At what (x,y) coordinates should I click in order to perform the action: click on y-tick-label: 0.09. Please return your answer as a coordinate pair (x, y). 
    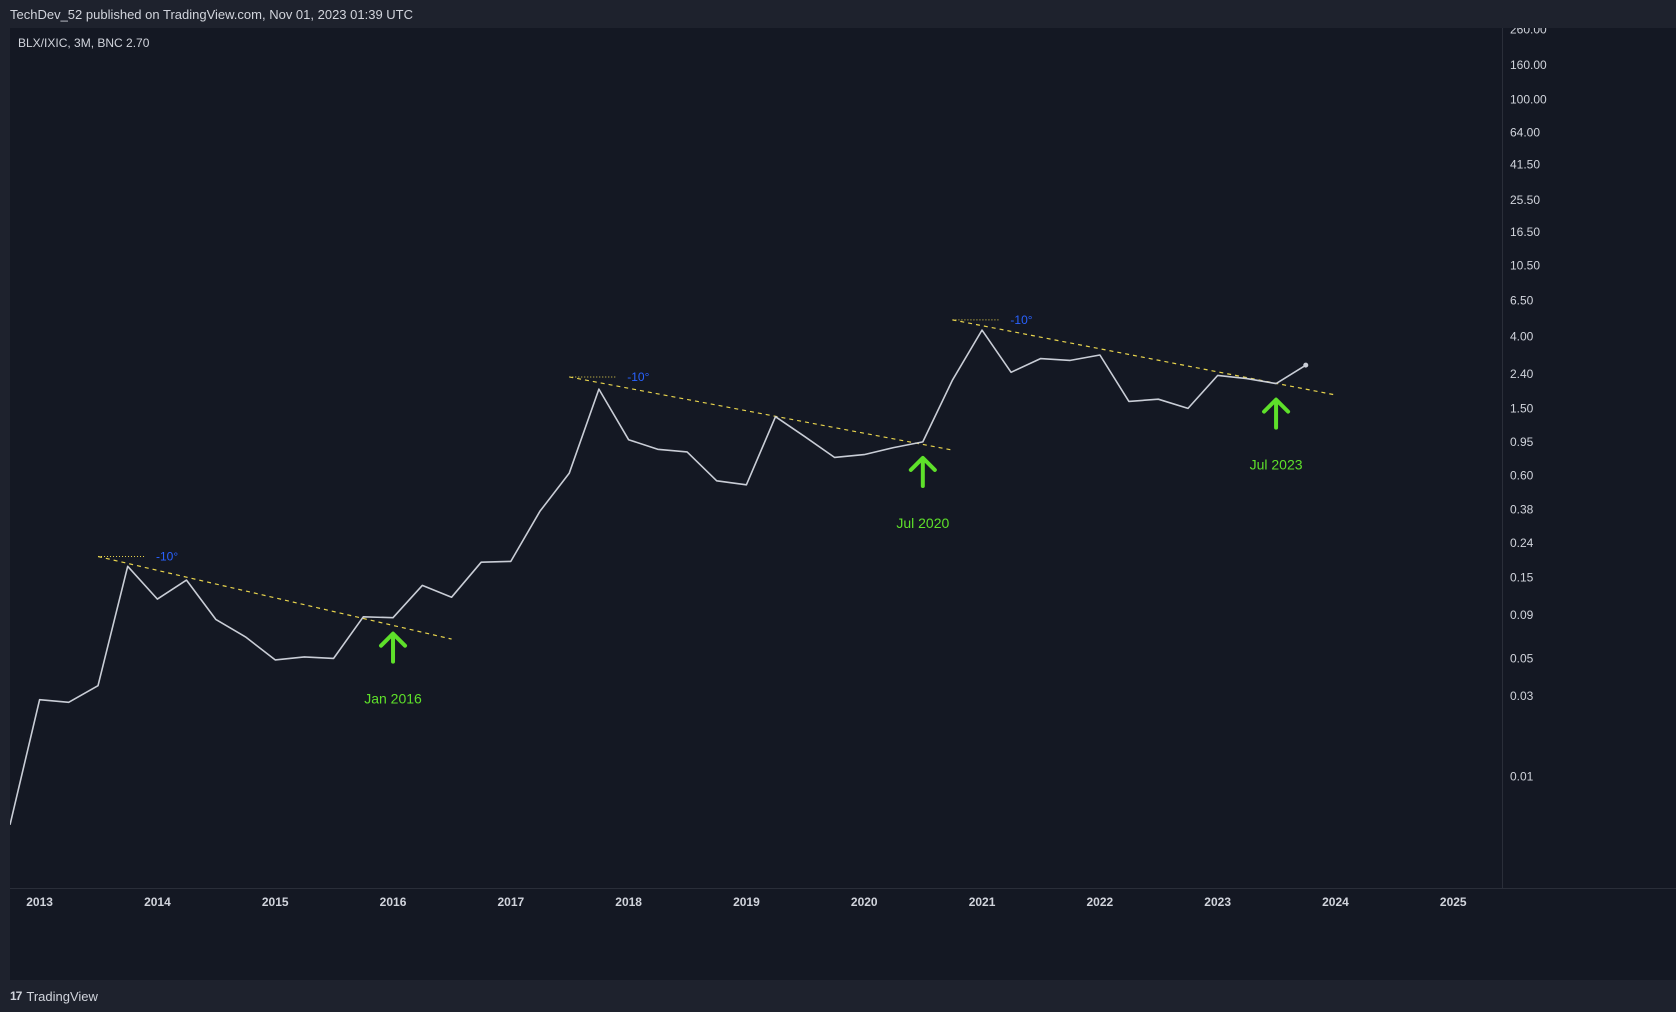
    Looking at the image, I should click on (1522, 615).